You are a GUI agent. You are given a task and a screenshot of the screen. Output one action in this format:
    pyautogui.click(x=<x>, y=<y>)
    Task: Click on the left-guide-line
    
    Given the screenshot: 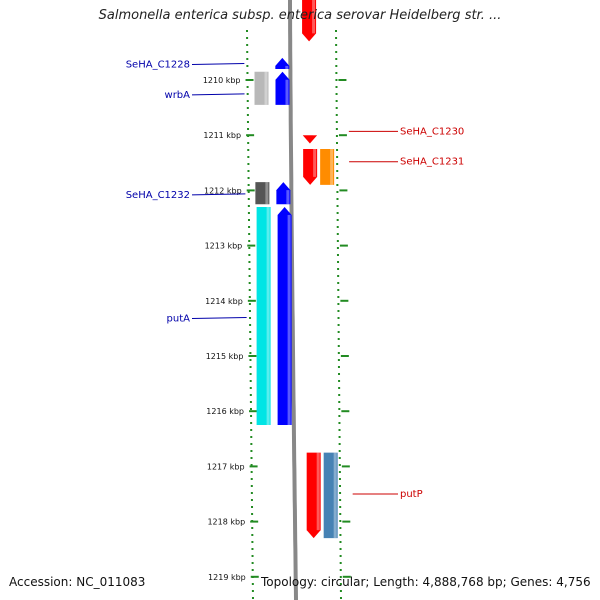 What is the action you would take?
    pyautogui.click(x=250, y=314)
    